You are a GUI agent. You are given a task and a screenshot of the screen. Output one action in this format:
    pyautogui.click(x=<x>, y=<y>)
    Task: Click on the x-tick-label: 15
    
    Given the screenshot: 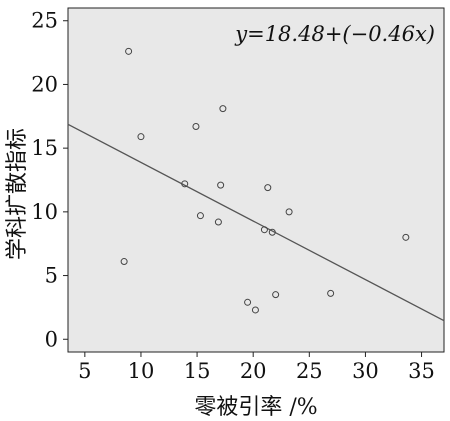 What is the action you would take?
    pyautogui.click(x=197, y=371)
    